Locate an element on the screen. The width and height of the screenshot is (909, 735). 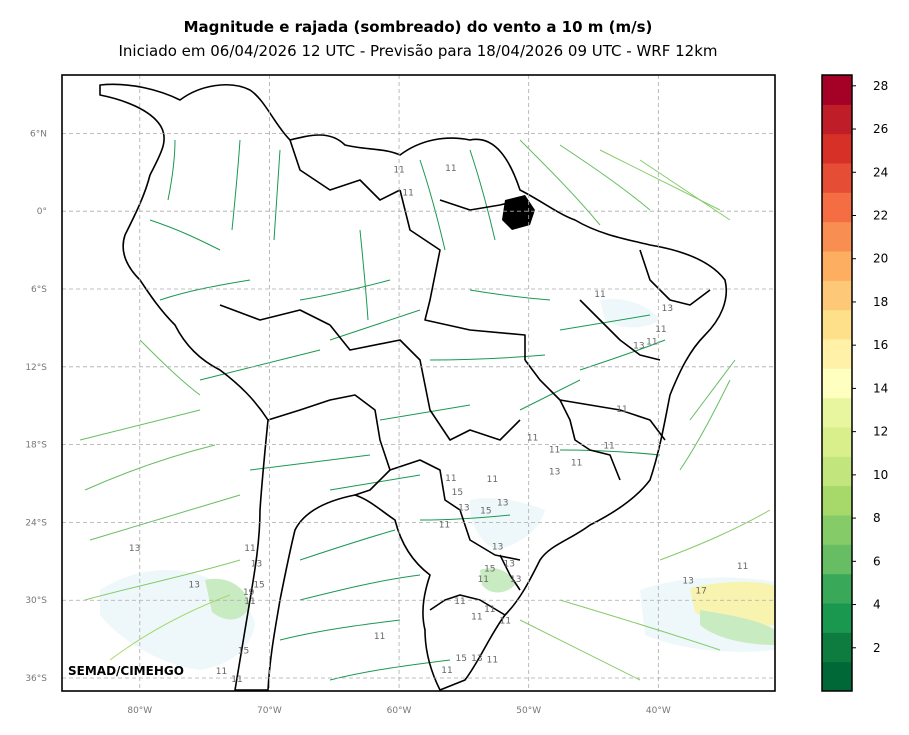
longitude-ticks: 80°W 70°W 60°W 50°W 40°W is located at coordinates (398, 711).